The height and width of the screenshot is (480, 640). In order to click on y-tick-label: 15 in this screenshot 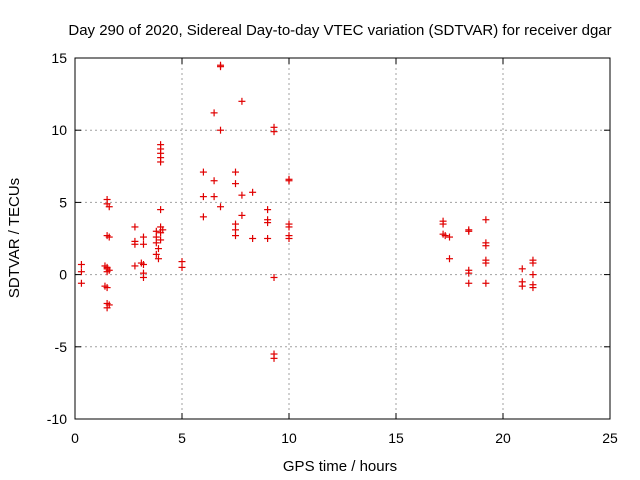, I will do `click(59, 58)`.